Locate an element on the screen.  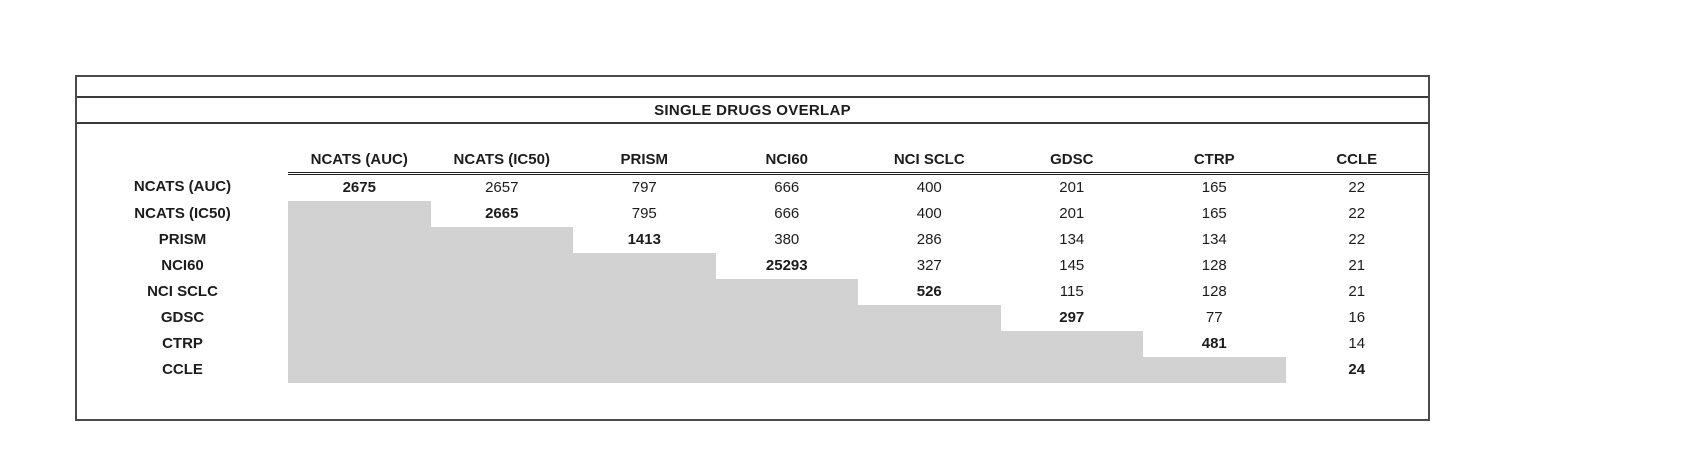
column-header: NCI60 is located at coordinates (786, 149).